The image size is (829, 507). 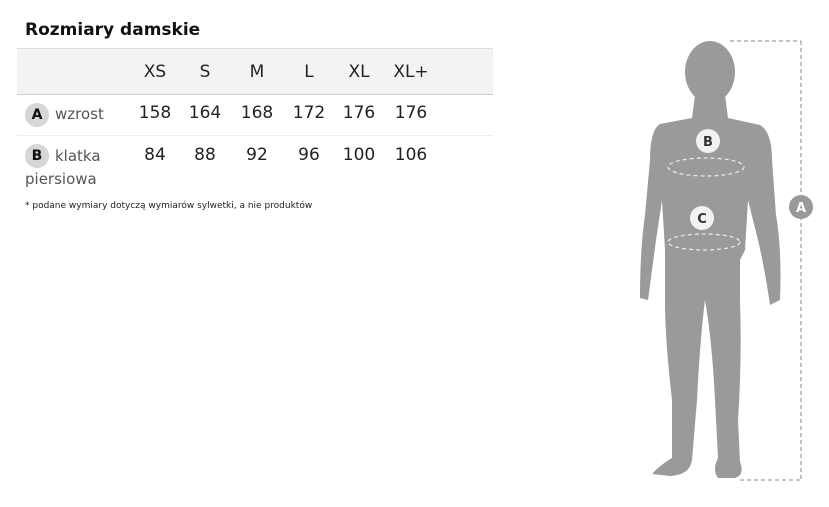 I want to click on svg-text: C, so click(x=702, y=219).